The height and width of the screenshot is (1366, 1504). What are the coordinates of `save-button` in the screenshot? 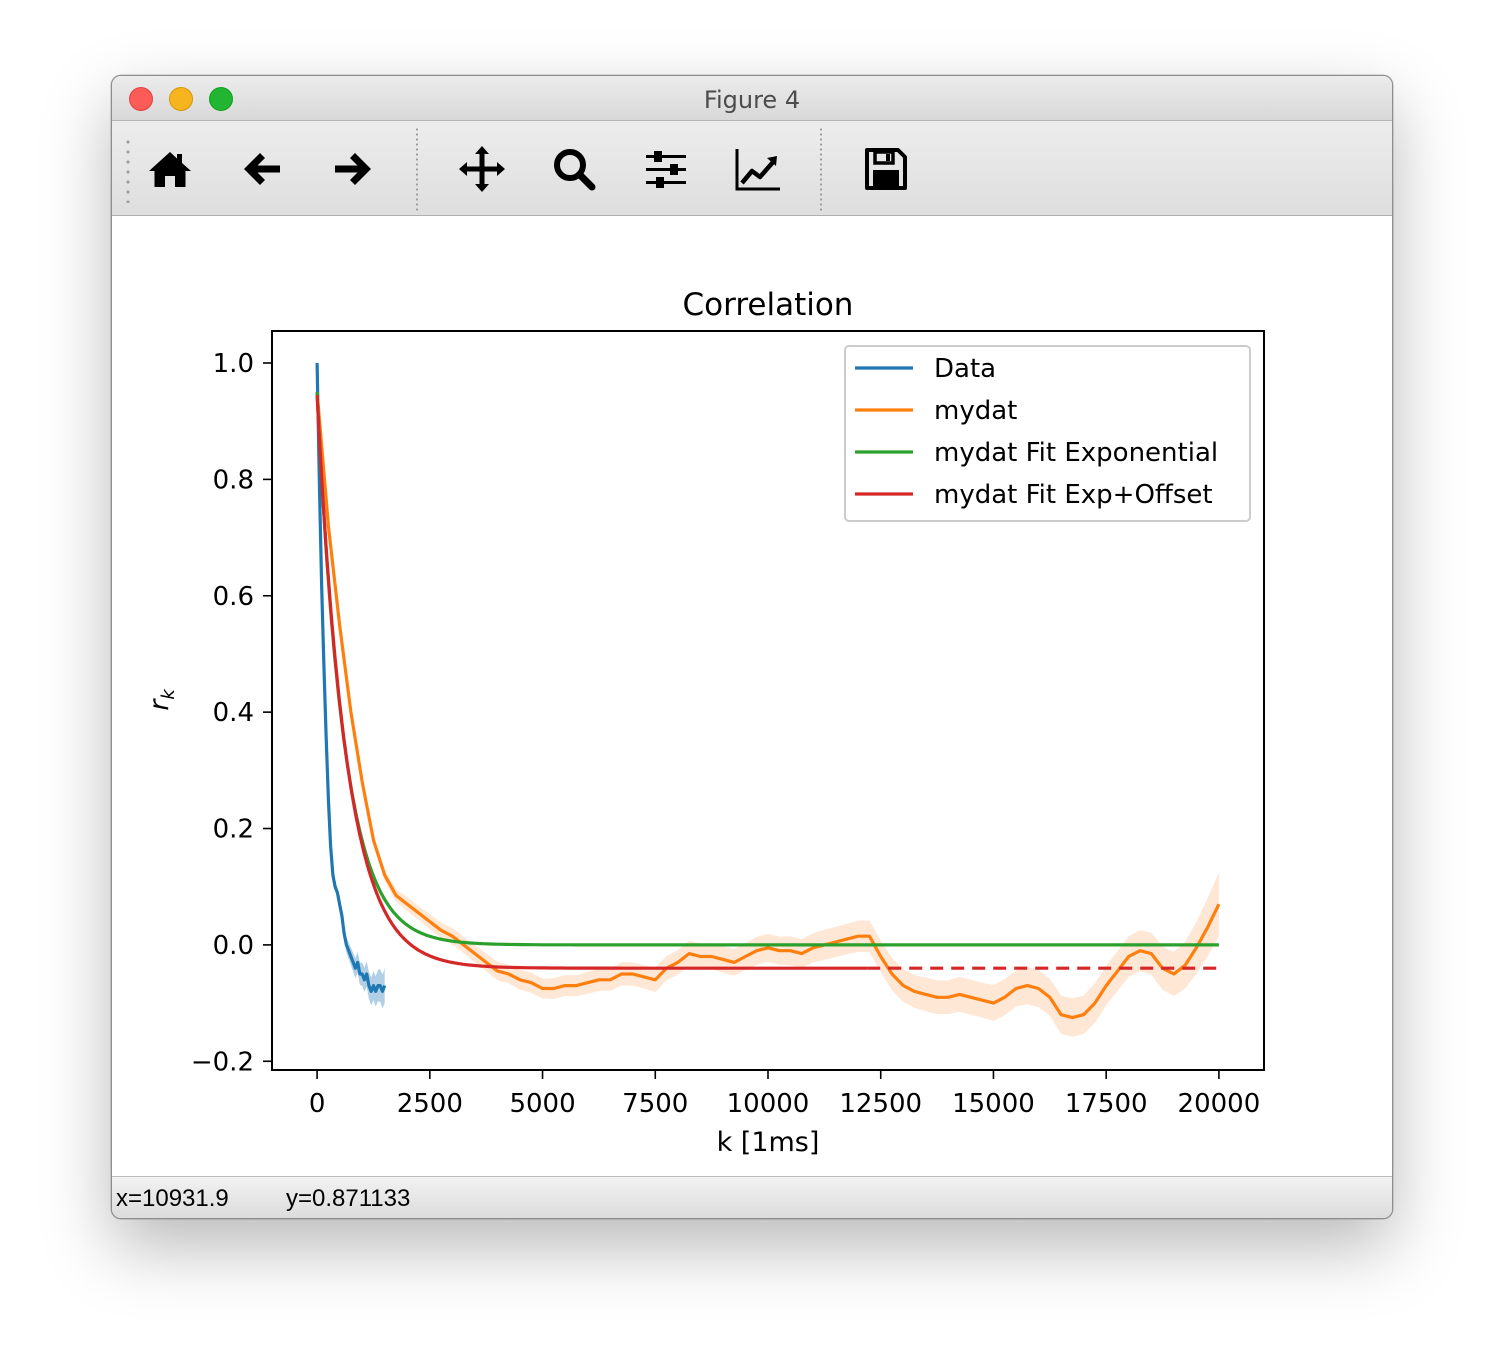 It's located at (886, 169).